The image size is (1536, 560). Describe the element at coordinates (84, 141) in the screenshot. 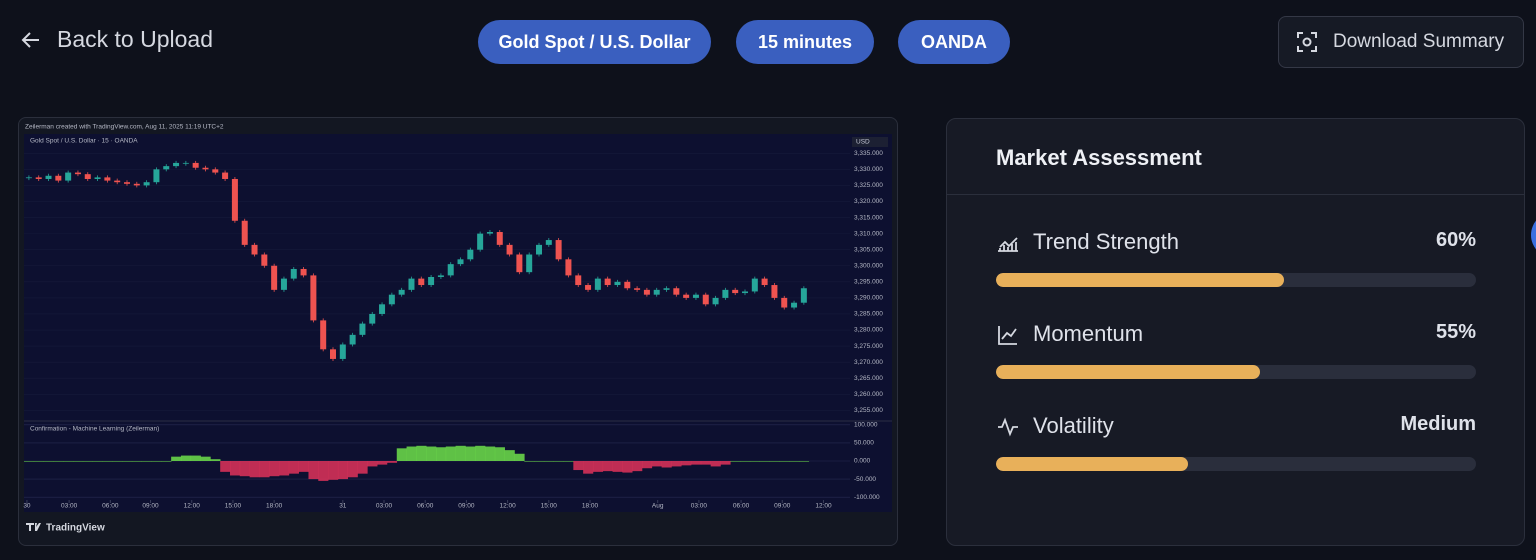

I see `chart-title: Gold Spot / U.S. Dollar · 15 · OANDA` at that location.